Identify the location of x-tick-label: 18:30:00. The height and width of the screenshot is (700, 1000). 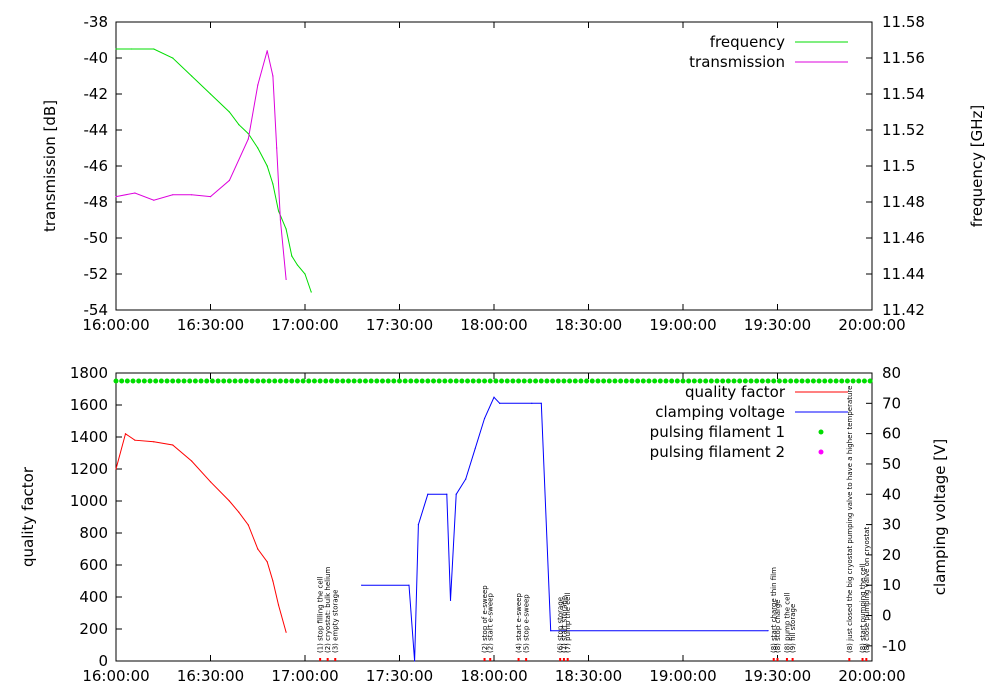
(588, 676).